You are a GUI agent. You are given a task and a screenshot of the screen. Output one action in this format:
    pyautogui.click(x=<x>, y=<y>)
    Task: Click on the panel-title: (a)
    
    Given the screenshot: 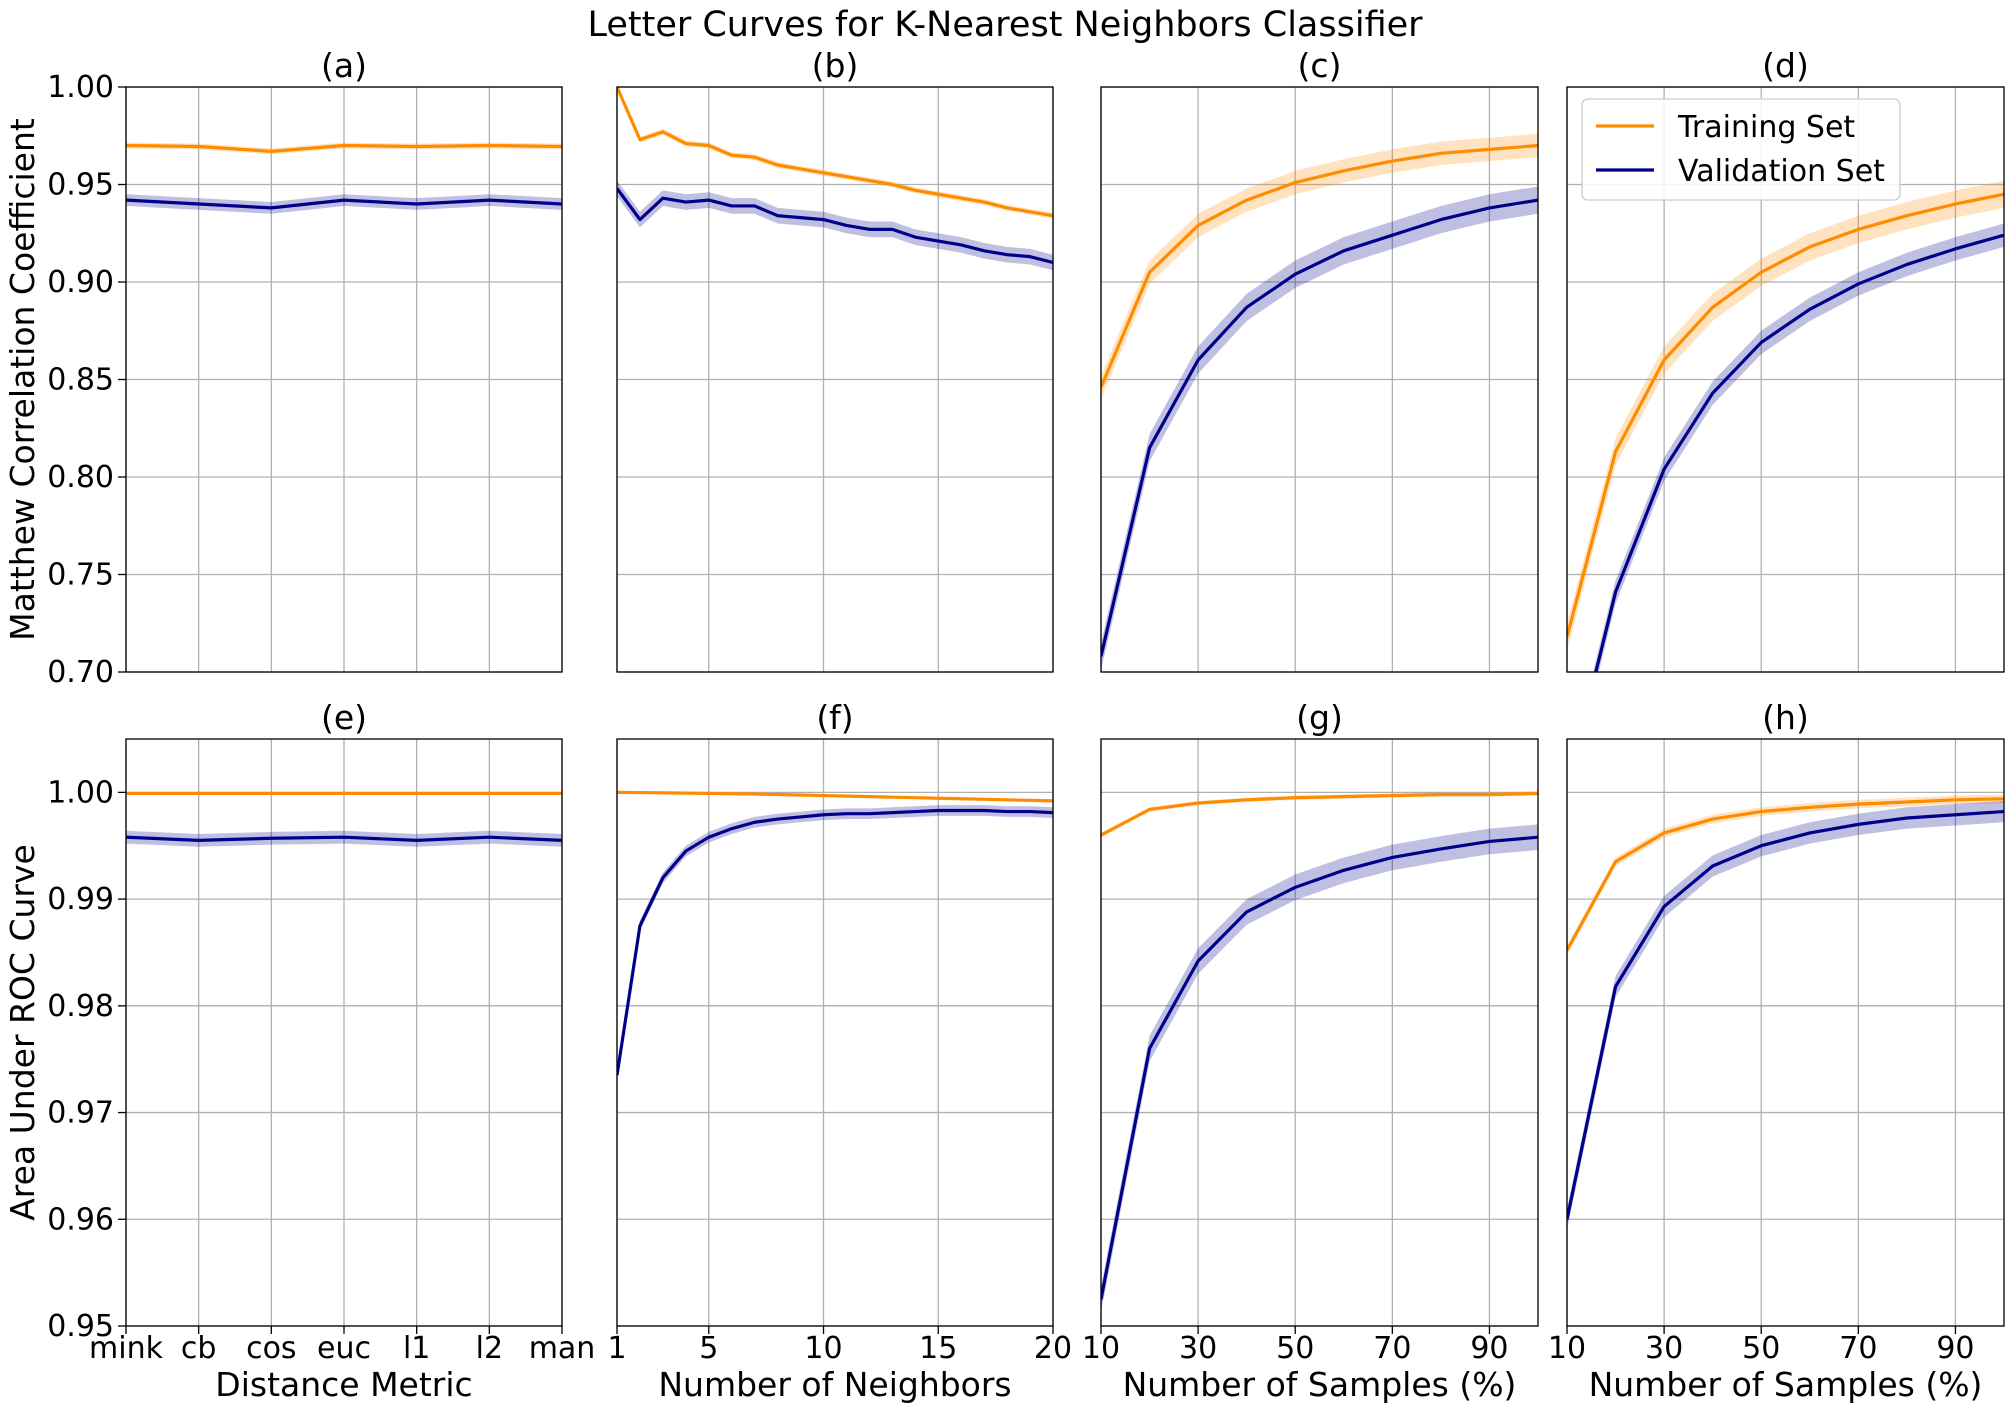 What is the action you would take?
    pyautogui.click(x=344, y=65)
    